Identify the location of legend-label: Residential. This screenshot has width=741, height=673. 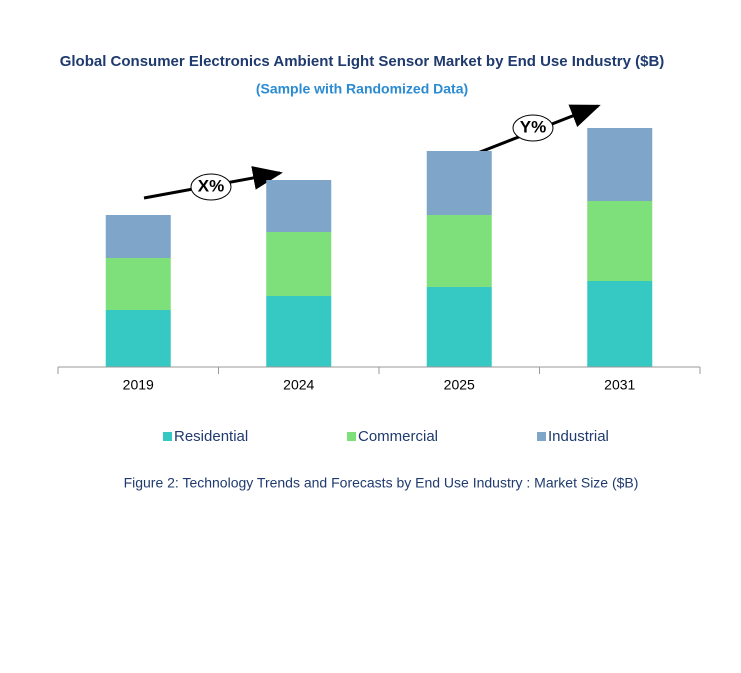
(211, 436).